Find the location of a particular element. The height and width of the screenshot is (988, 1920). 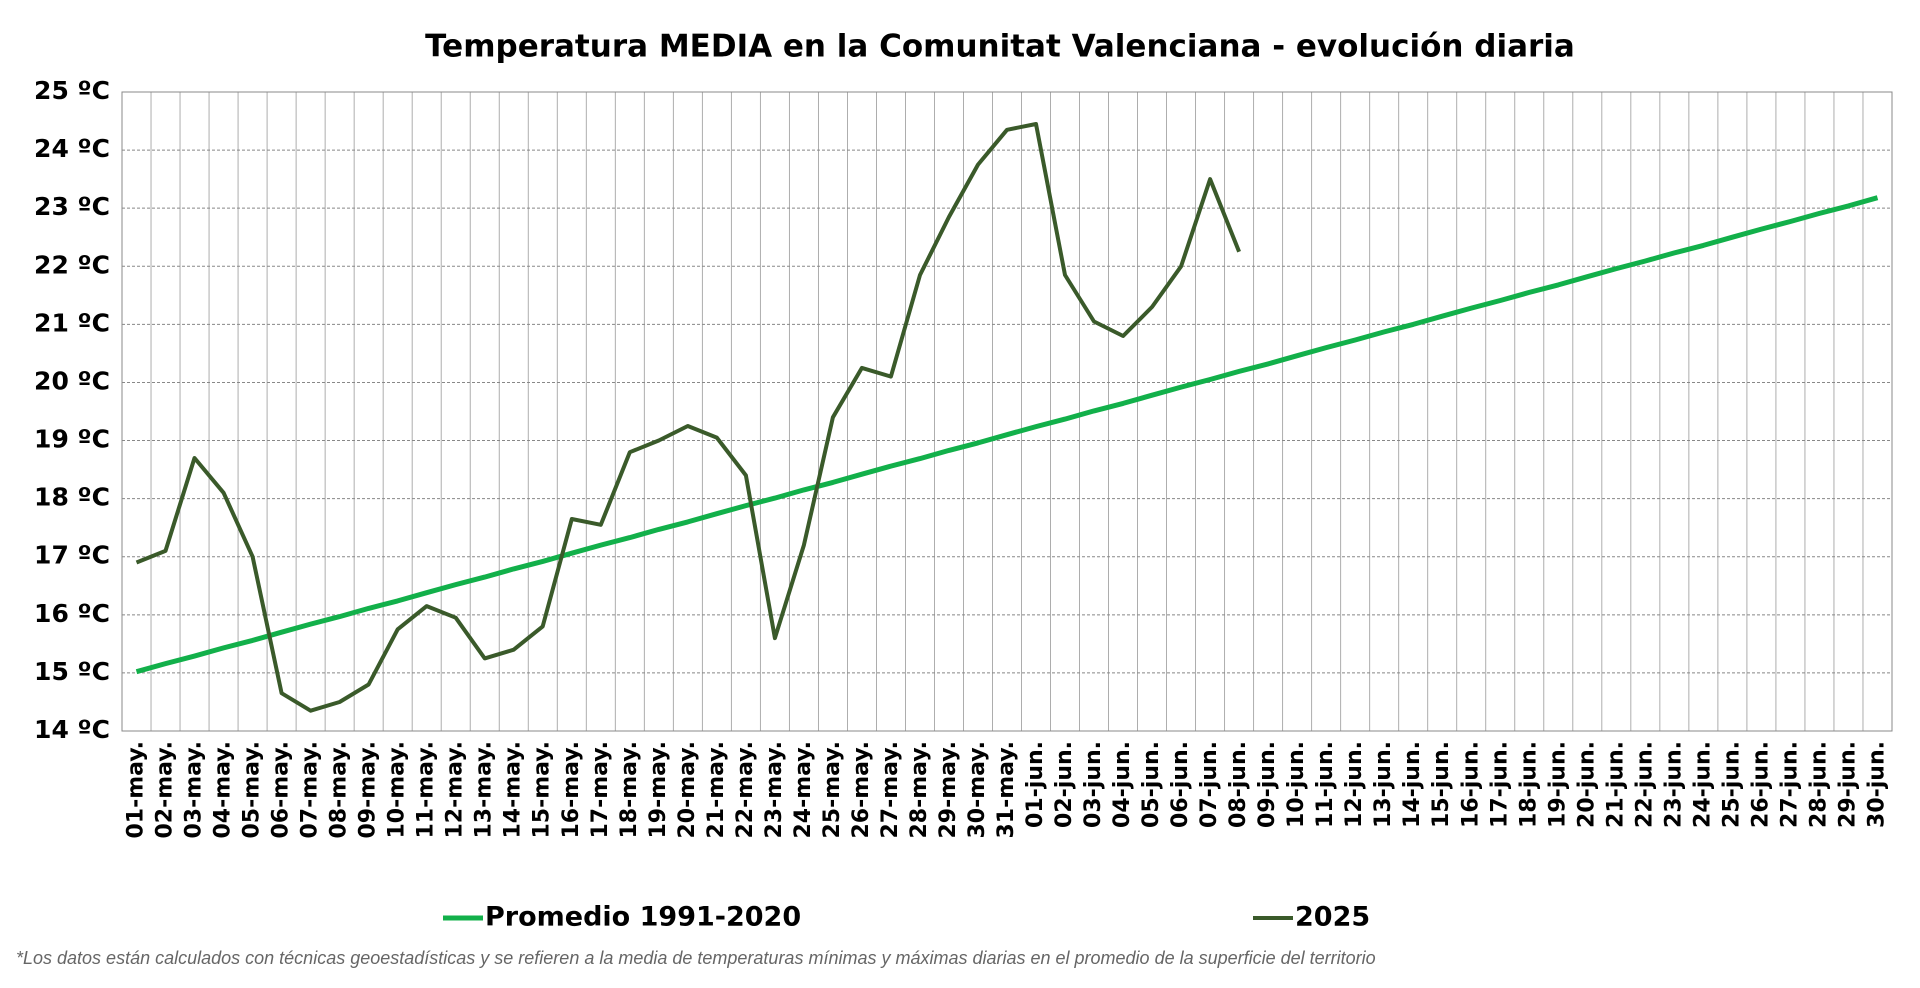

x-tick-label: 21-may. is located at coordinates (716, 790).